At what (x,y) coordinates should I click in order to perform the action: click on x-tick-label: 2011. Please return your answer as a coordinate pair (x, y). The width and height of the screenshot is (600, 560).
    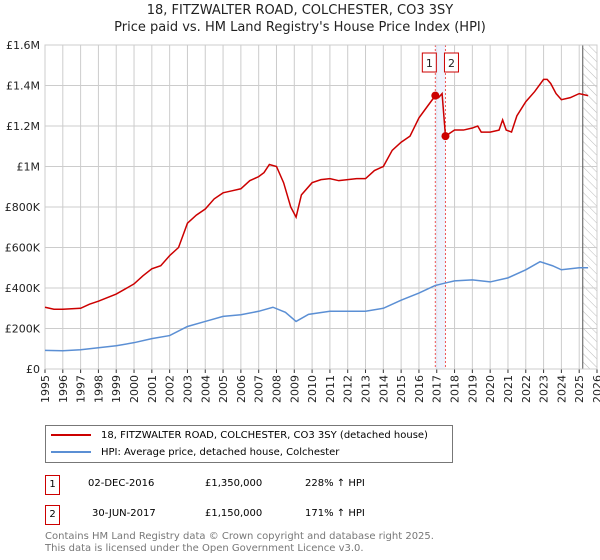
    Looking at the image, I should click on (330, 389).